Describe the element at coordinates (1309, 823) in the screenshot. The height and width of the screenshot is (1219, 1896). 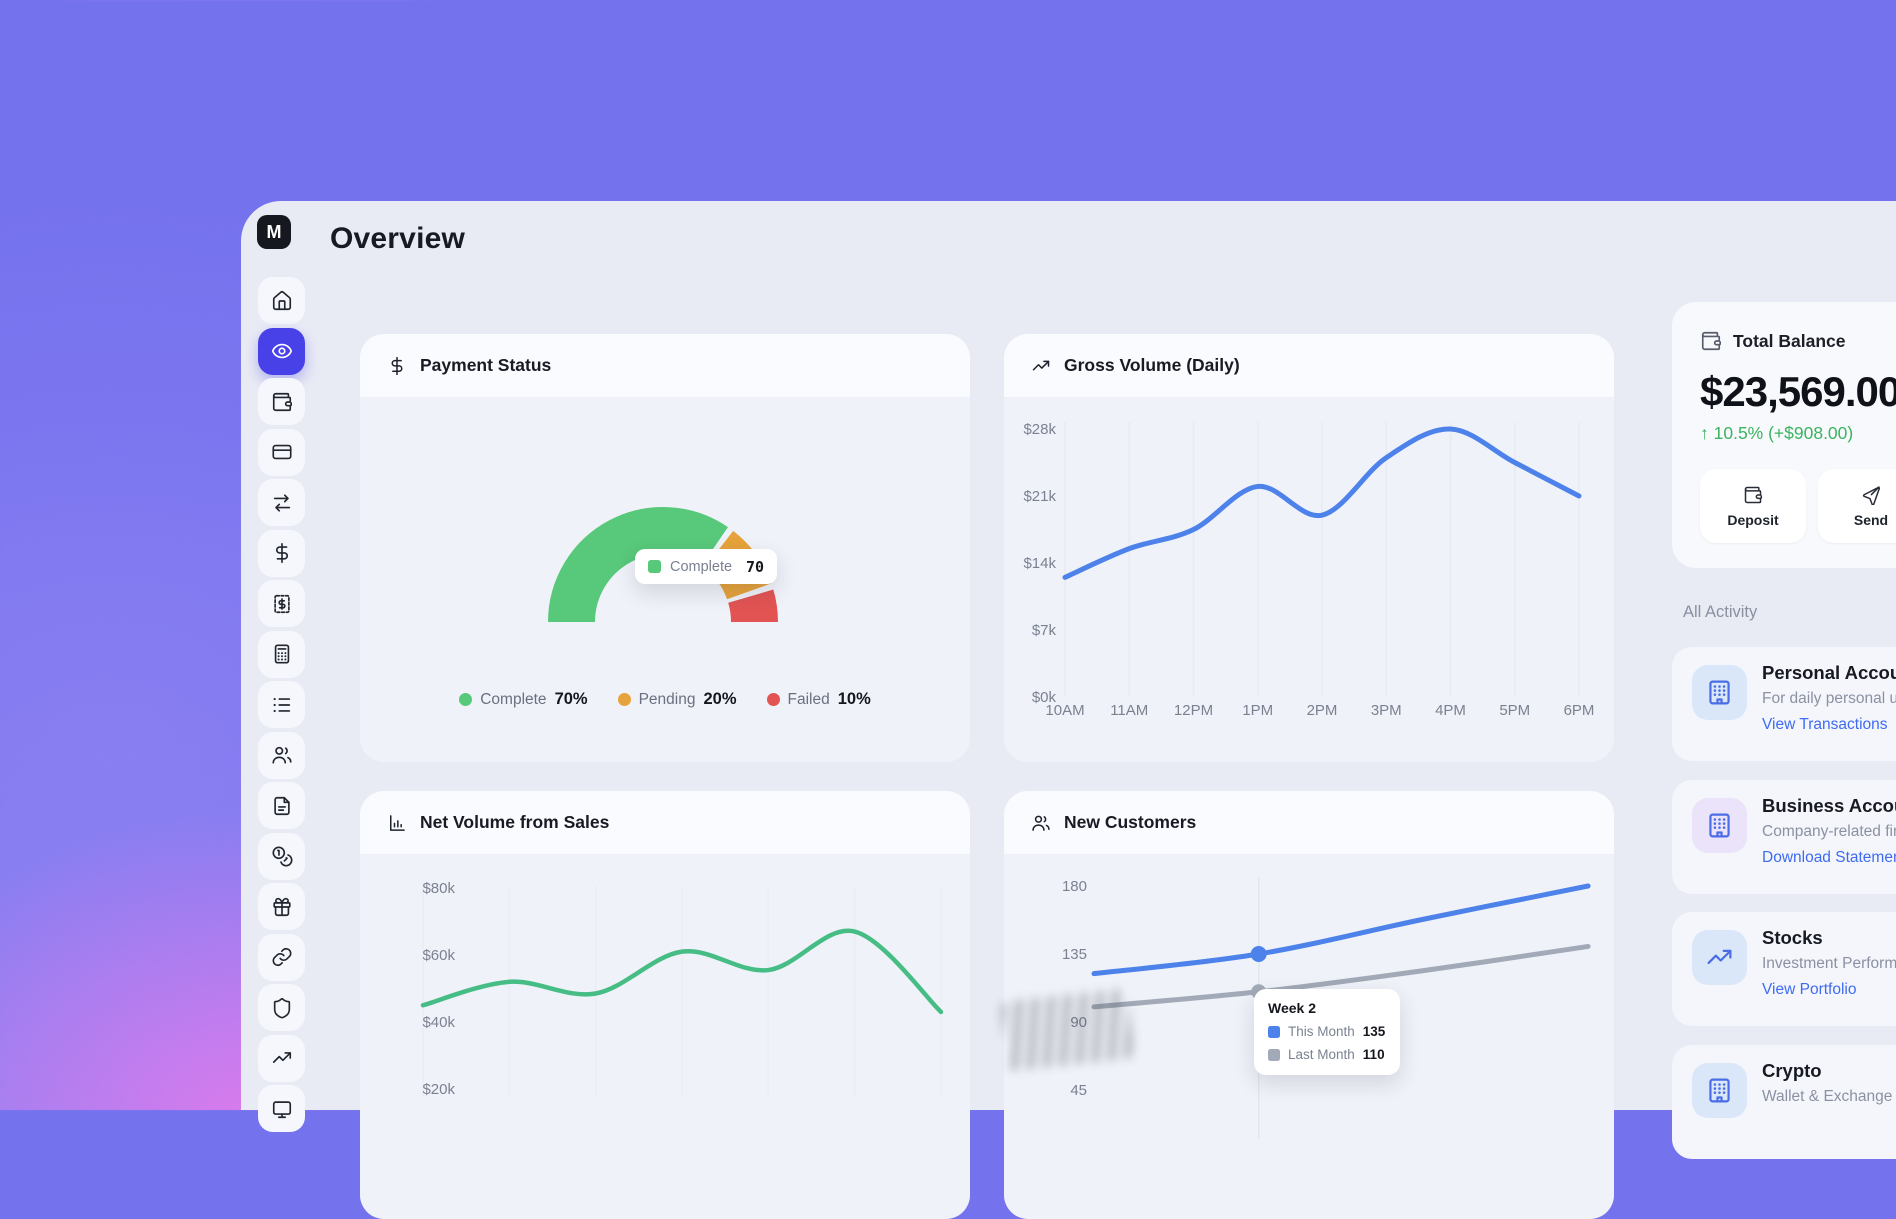
I see `new-customers-header: New Customers` at that location.